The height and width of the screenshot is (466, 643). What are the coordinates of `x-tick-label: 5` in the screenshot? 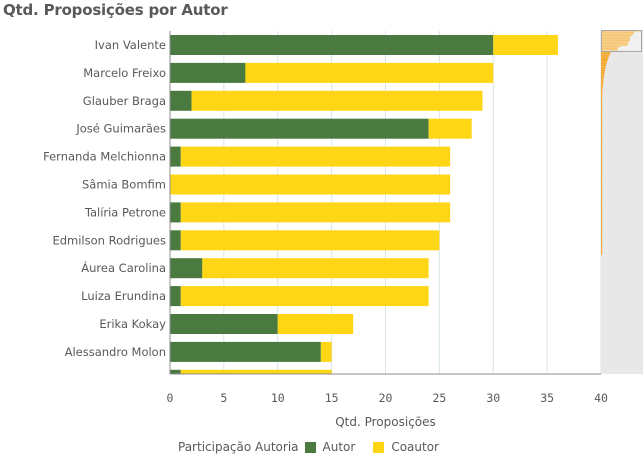 It's located at (223, 398).